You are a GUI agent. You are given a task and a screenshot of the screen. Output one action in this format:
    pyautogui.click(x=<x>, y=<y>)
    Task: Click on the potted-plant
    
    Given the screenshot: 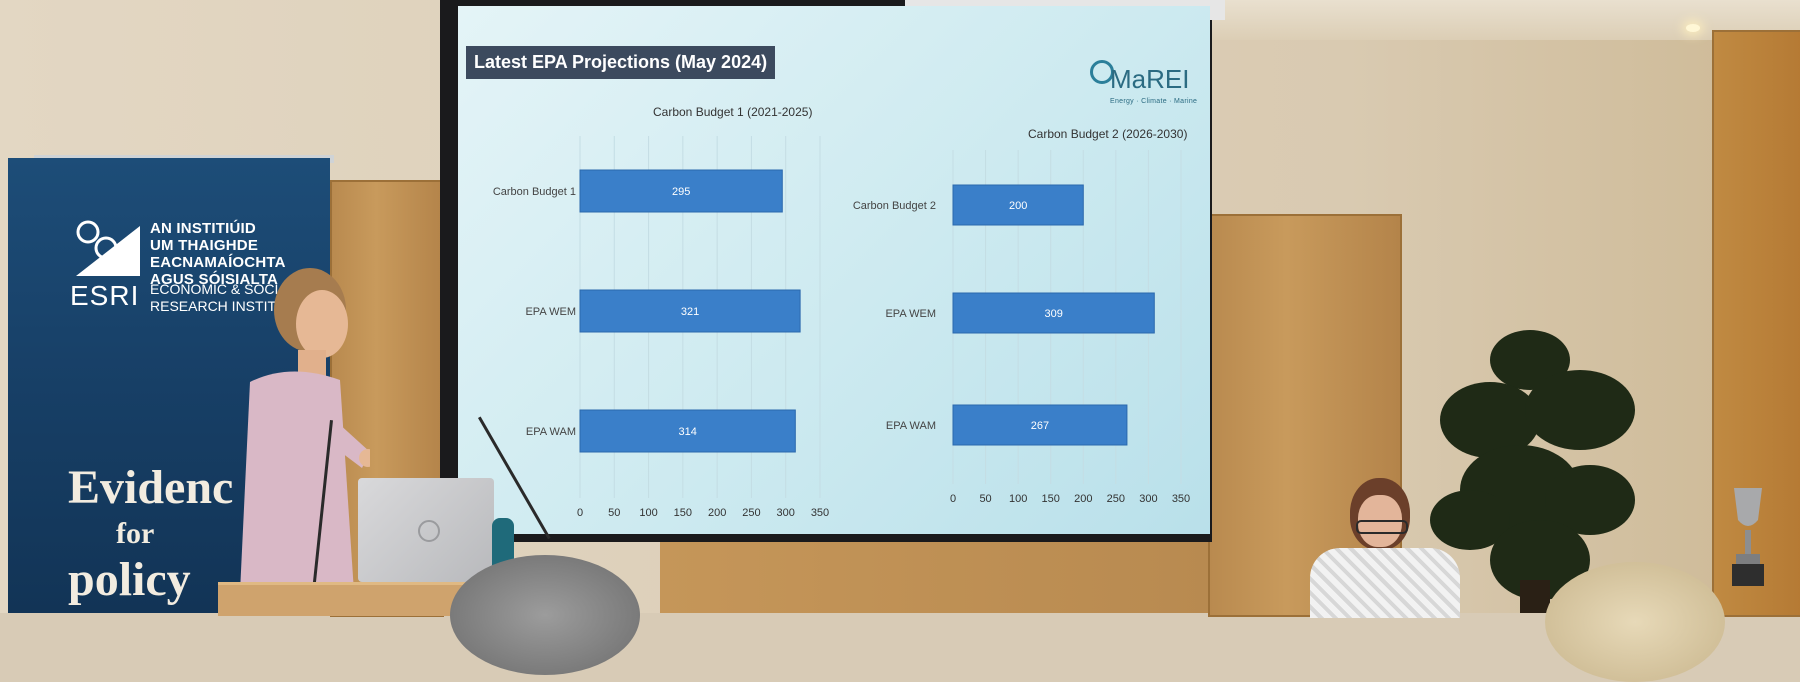 What is the action you would take?
    pyautogui.click(x=1532, y=471)
    